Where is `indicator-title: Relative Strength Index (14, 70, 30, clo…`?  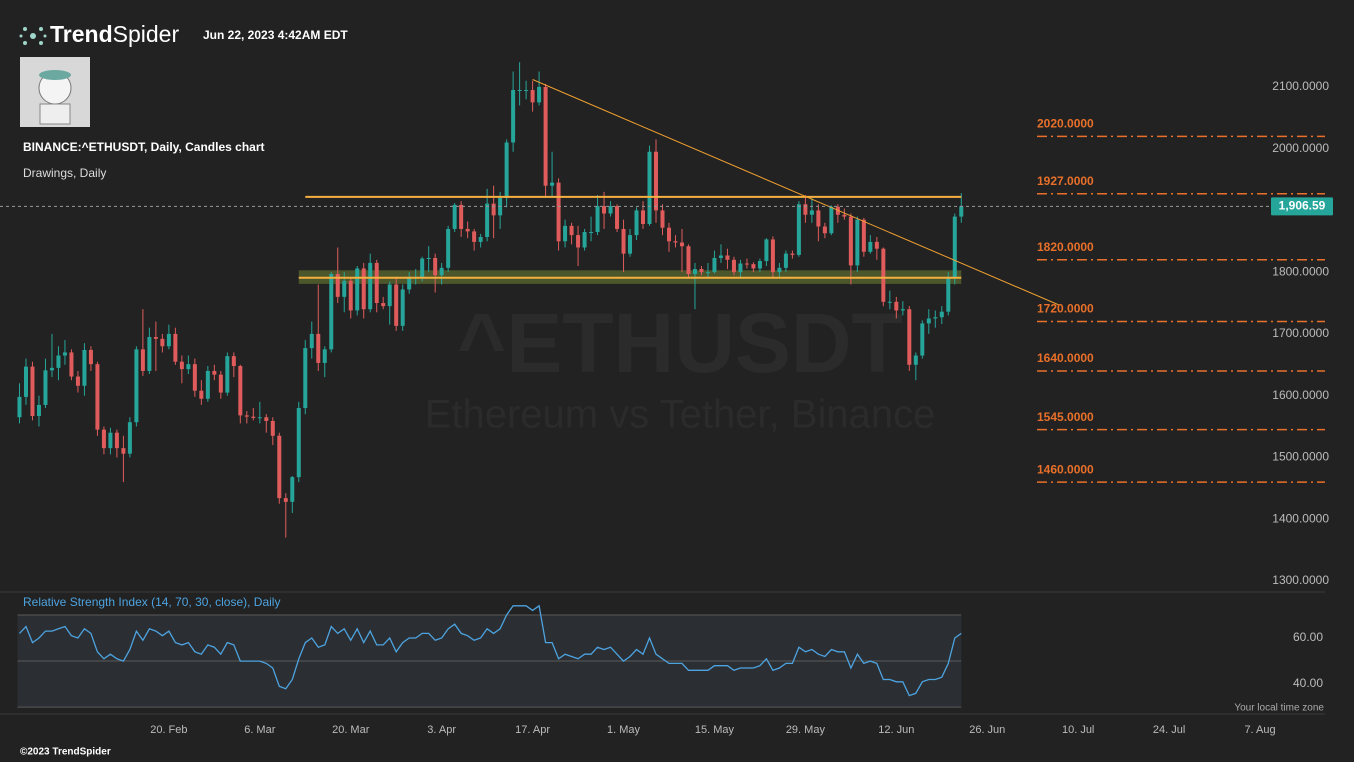
indicator-title: Relative Strength Index (14, 70, 30, clo… is located at coordinates (151, 602).